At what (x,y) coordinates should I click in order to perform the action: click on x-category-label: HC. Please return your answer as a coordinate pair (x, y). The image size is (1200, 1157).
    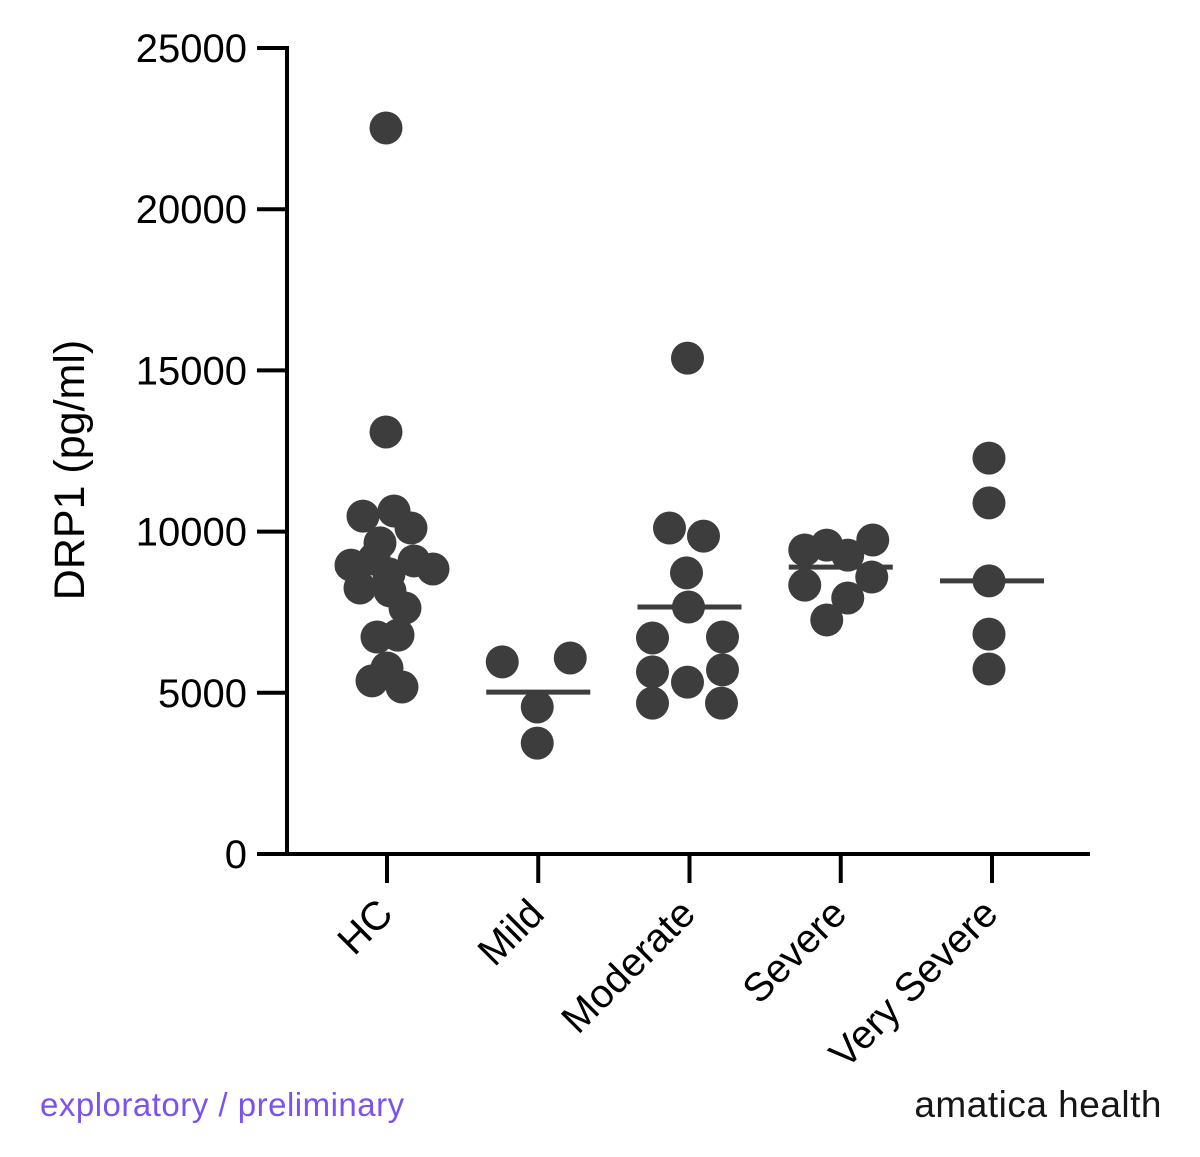
    Looking at the image, I should click on (365, 927).